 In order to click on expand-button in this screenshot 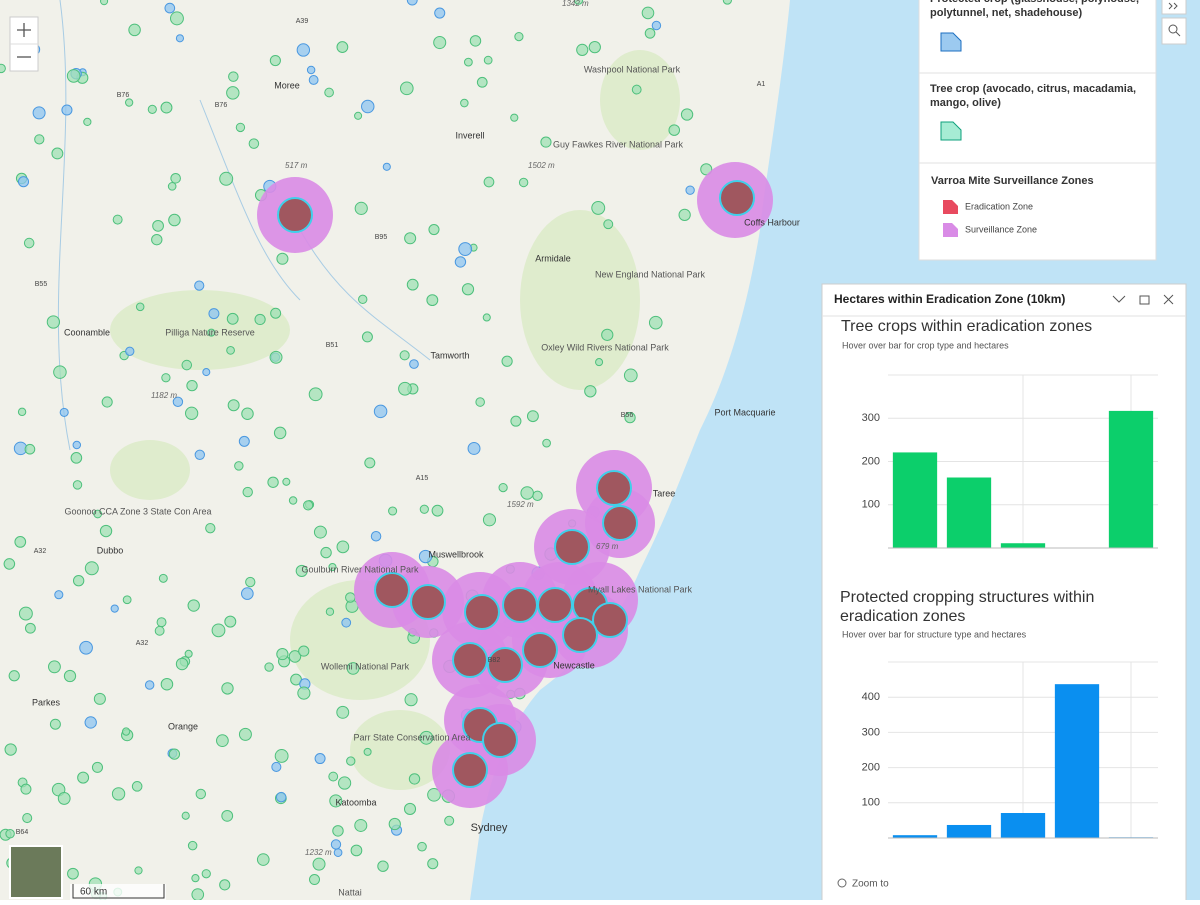, I will do `click(1174, 7)`.